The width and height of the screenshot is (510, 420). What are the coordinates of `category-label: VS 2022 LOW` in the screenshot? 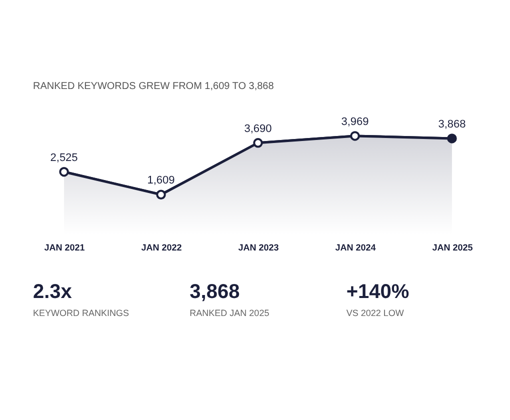 It's located at (375, 313).